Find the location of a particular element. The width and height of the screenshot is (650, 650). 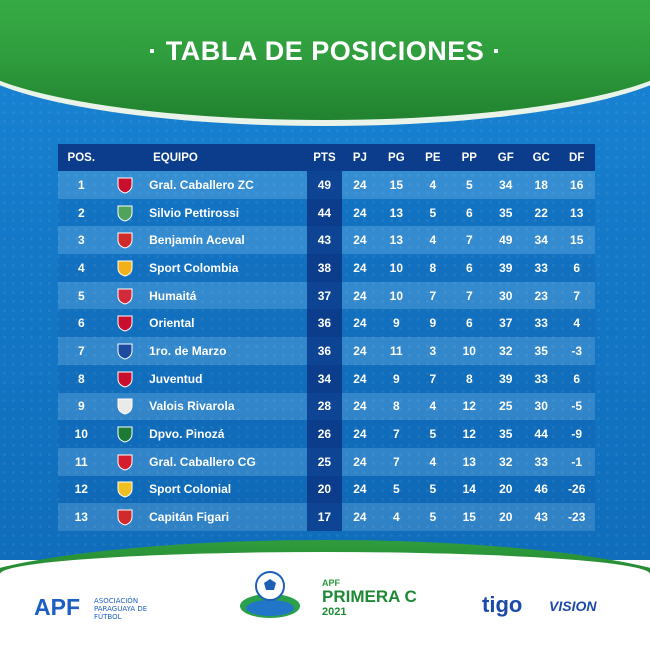

pts-cell: 38 is located at coordinates (324, 268).